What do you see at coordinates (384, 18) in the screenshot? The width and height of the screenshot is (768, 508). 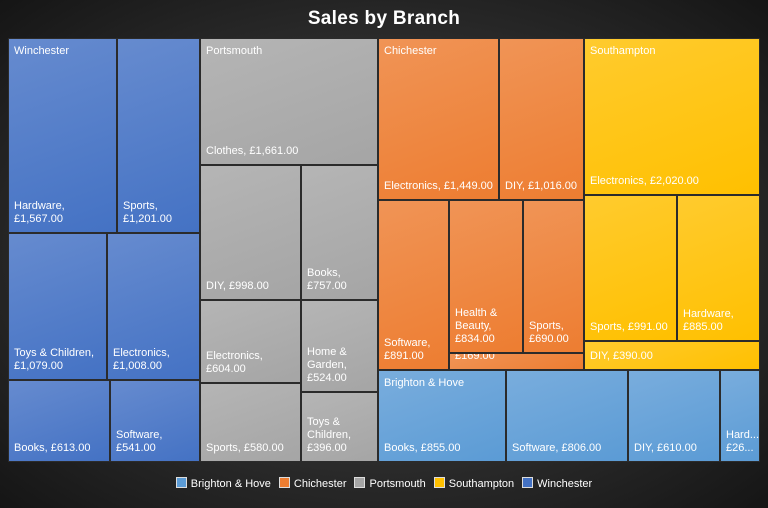 I see `chart-title: Sales by Branch` at bounding box center [384, 18].